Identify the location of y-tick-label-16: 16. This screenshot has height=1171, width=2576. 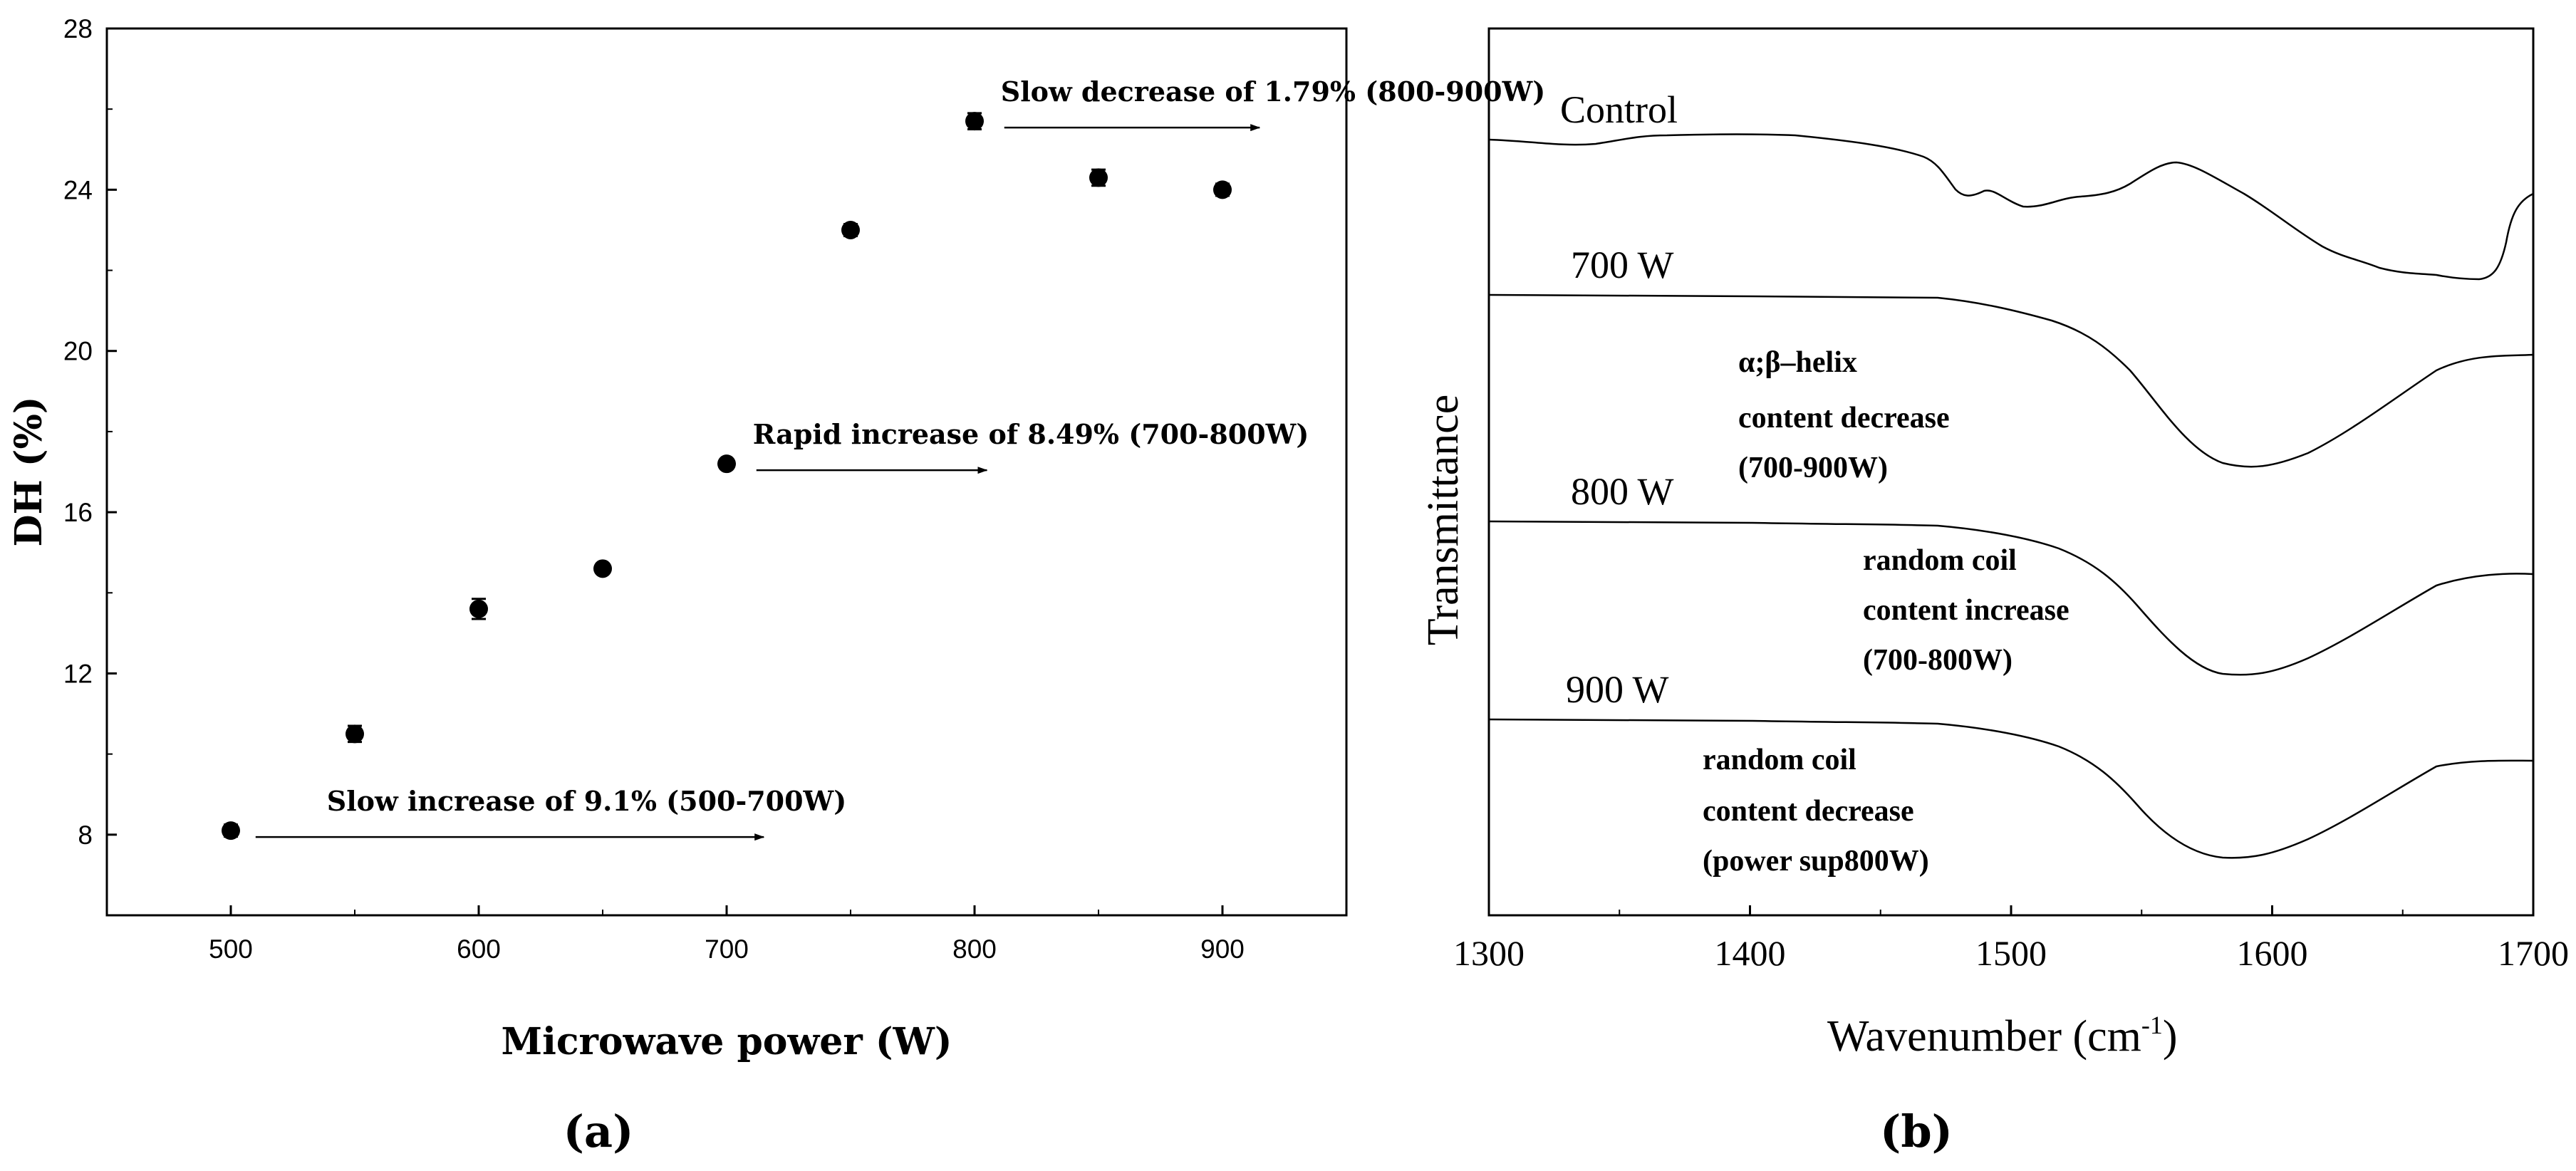
(78, 512).